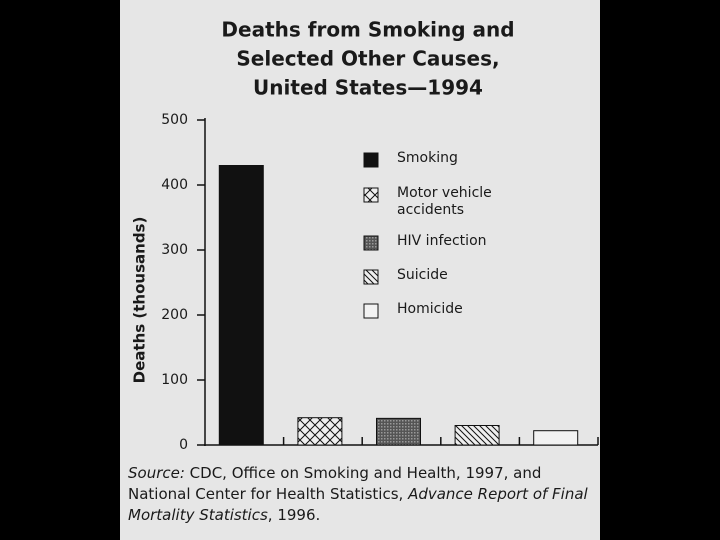  I want to click on legend-label: Motor vehicle accidents, so click(444, 201).